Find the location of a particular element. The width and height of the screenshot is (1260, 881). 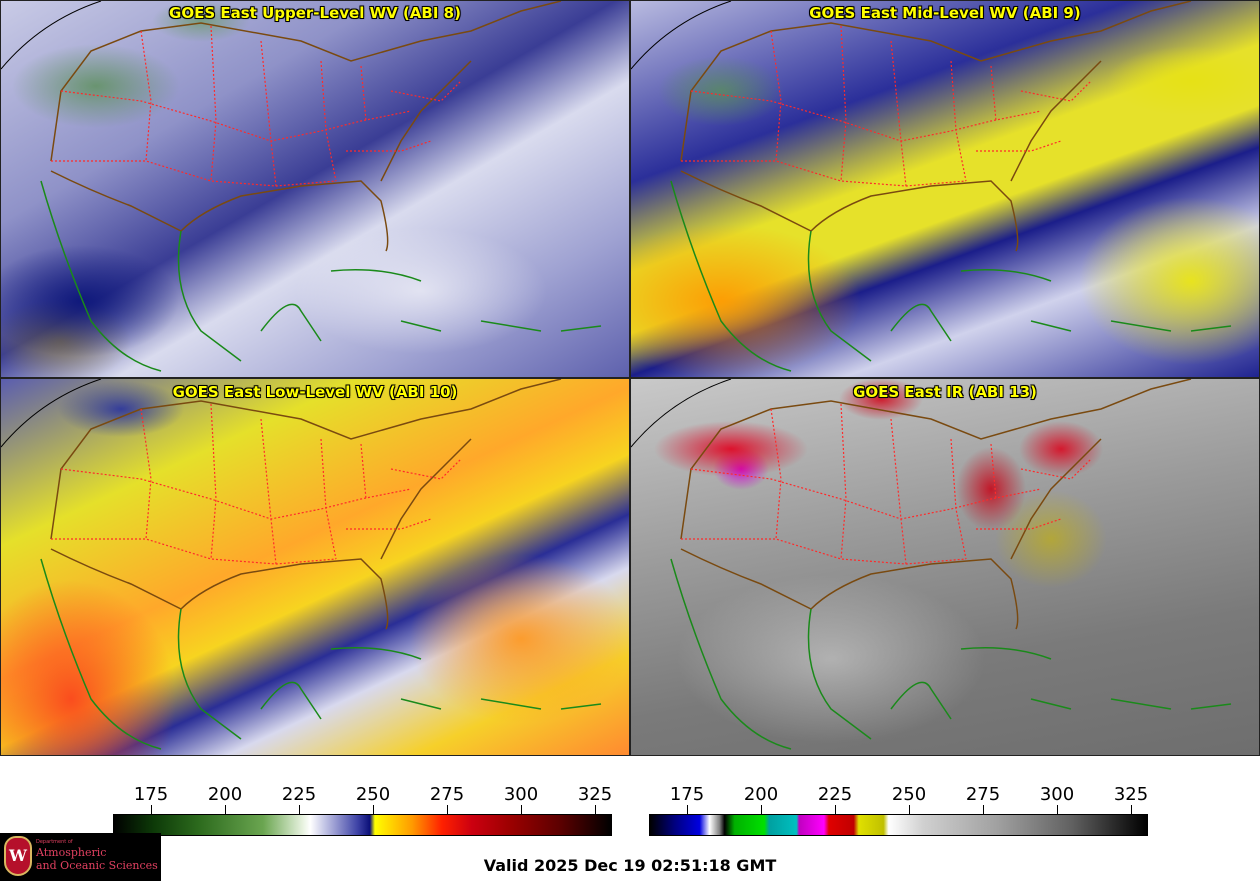

wv-colorbar is located at coordinates (362, 825).